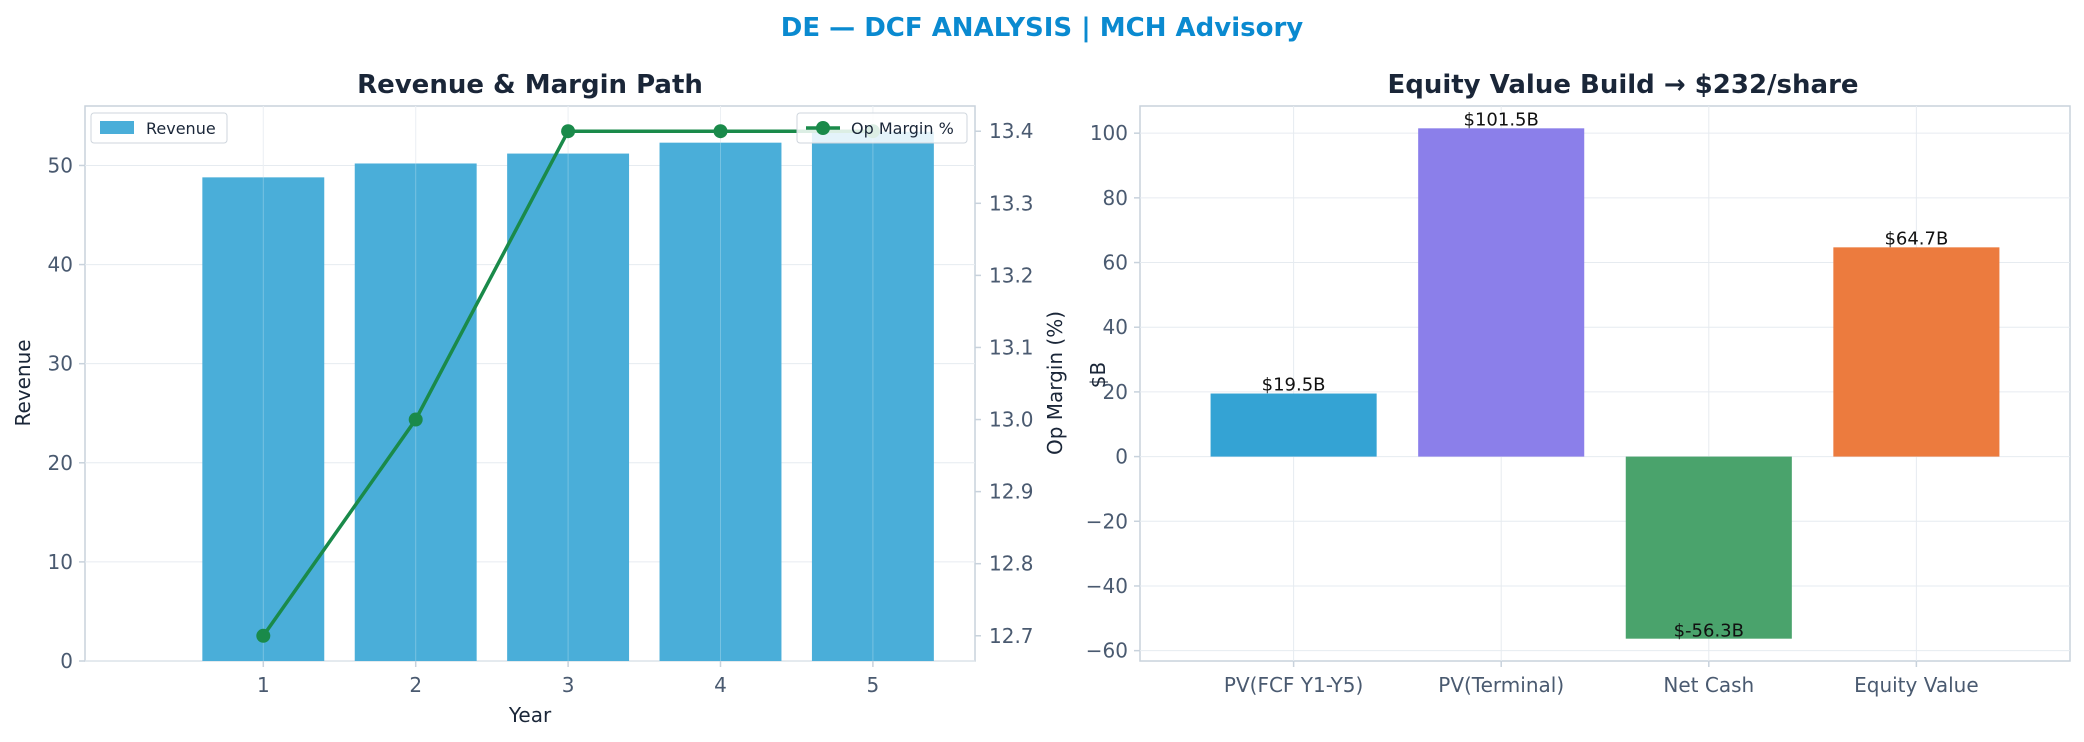  What do you see at coordinates (902, 128) in the screenshot?
I see `op-margin-legend-label: Op Margin %` at bounding box center [902, 128].